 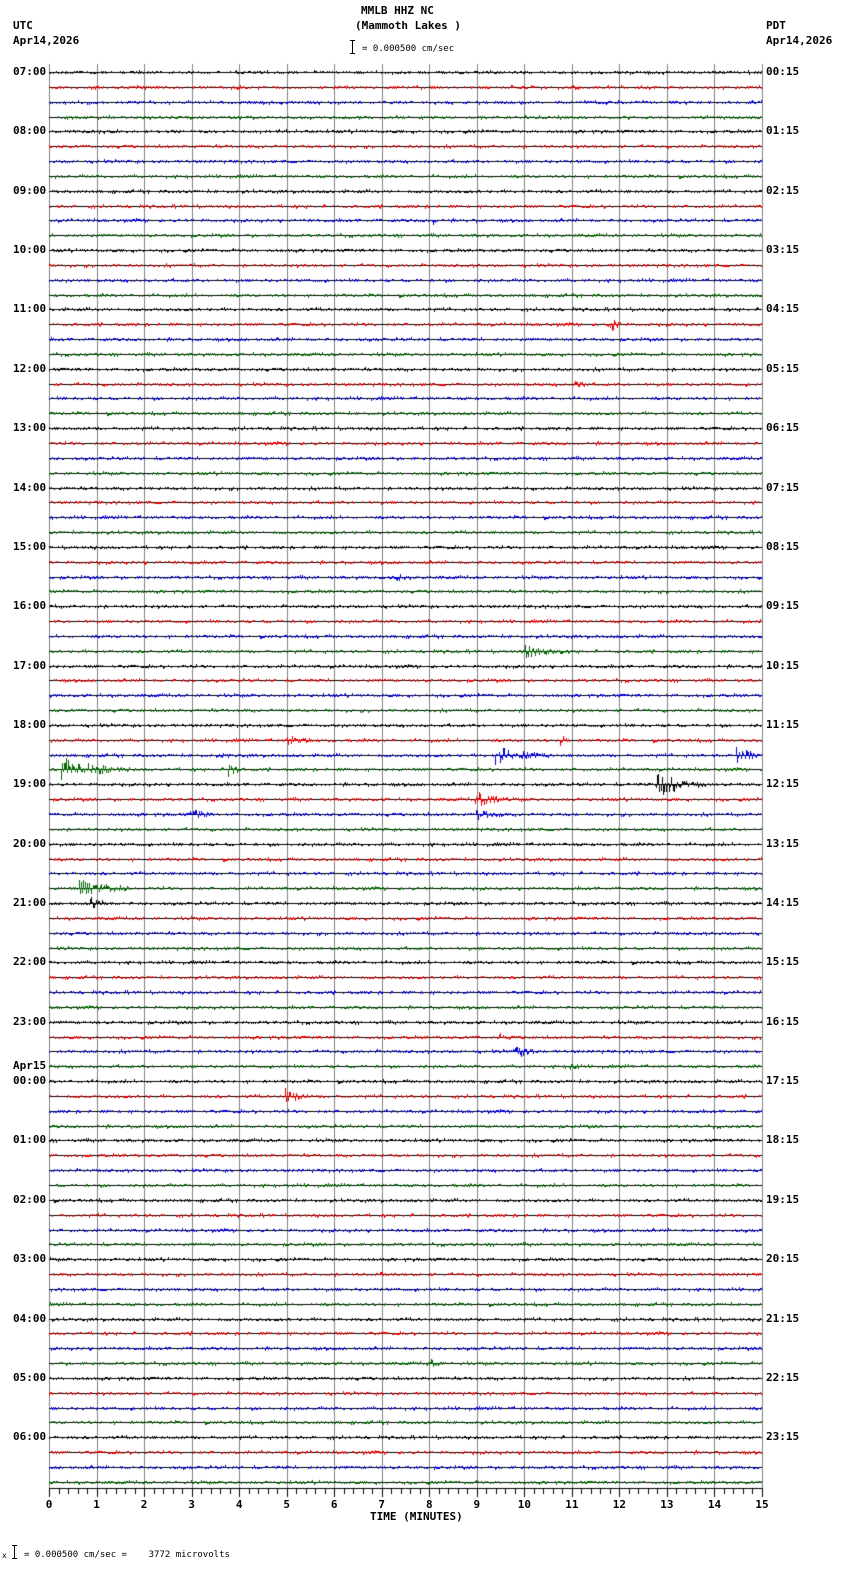 I want to click on x-tick-label: 10, so click(x=524, y=1504).